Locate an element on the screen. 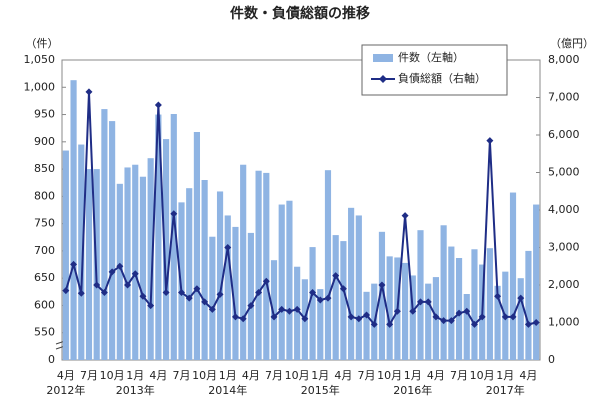 The height and width of the screenshot is (415, 611). y-tick-label: 850 is located at coordinates (44, 168).